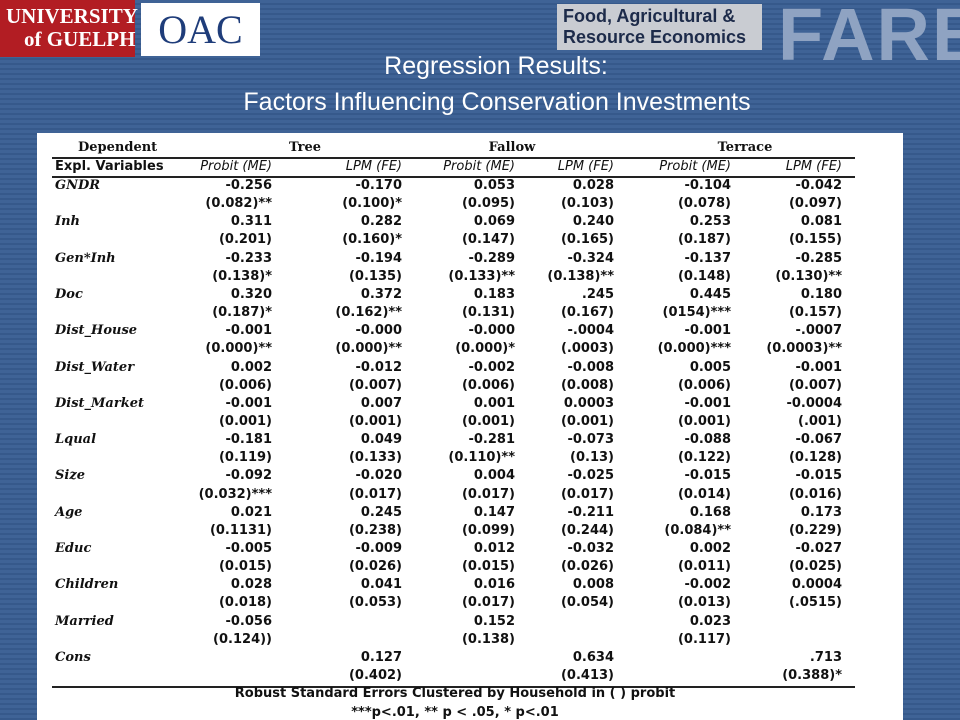 Image resolution: width=960 pixels, height=720 pixels. What do you see at coordinates (375, 385) in the screenshot?
I see `standard-error: (0.007)` at bounding box center [375, 385].